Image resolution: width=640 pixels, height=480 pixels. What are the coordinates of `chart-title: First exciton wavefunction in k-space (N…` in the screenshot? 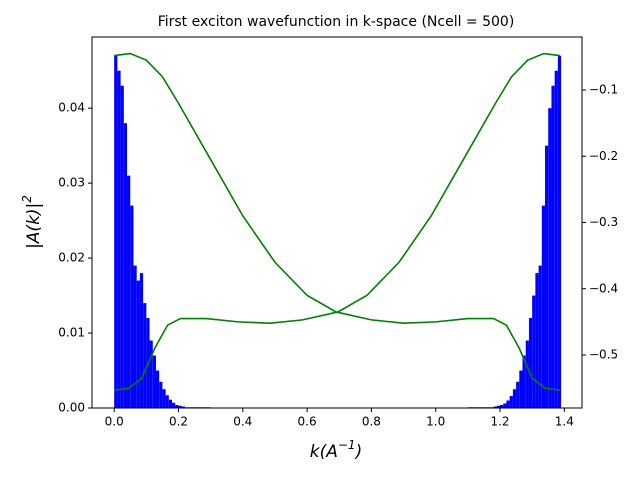 It's located at (336, 22).